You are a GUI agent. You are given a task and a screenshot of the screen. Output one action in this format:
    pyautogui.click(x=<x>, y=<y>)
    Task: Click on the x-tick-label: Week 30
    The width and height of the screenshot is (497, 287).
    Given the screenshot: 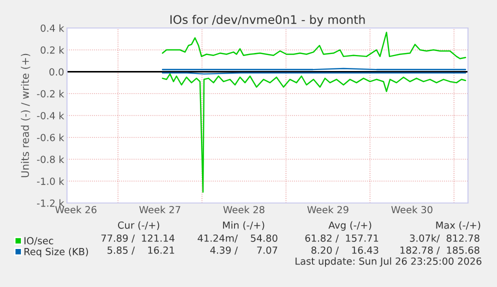 What is the action you would take?
    pyautogui.click(x=411, y=210)
    